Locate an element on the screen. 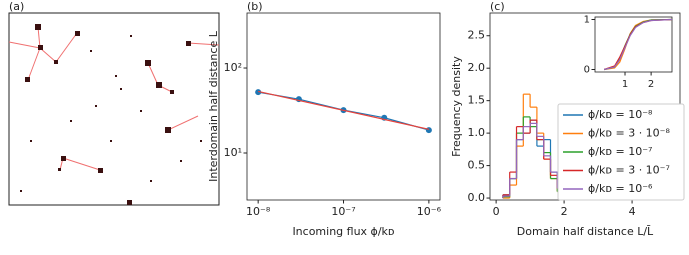  x-tick-label: 10⁻⁸ is located at coordinates (258, 211).